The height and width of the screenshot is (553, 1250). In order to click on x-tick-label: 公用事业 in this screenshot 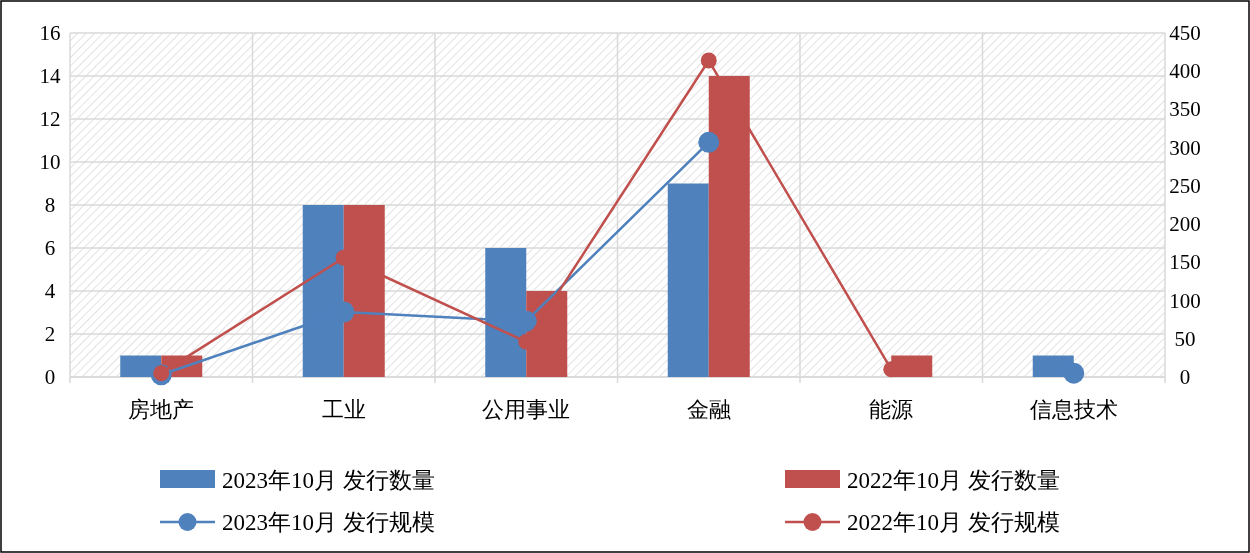, I will do `click(526, 409)`.